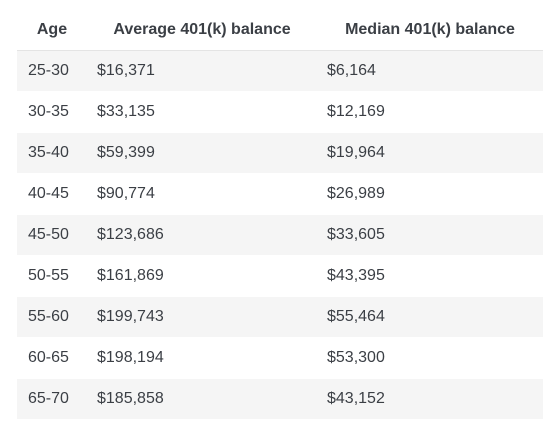 This screenshot has width=558, height=424. What do you see at coordinates (52, 153) in the screenshot?
I see `cell-age: 35-40` at bounding box center [52, 153].